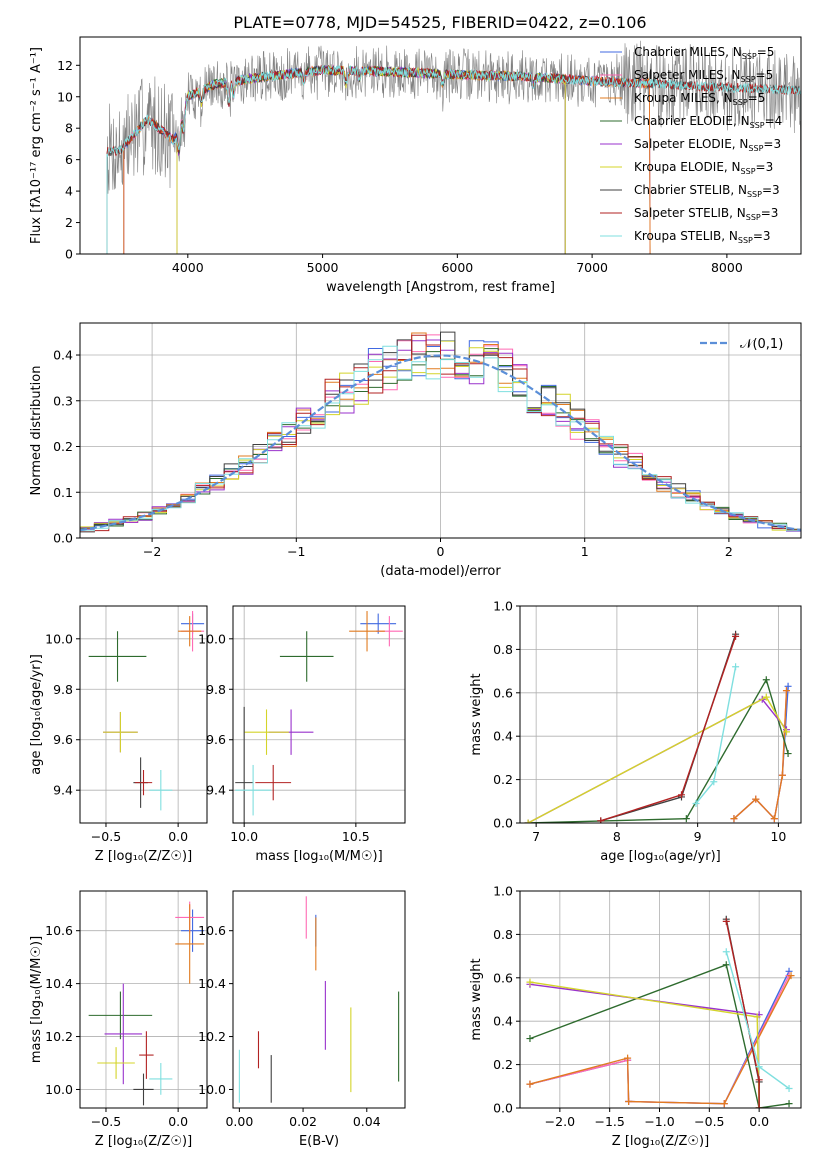 The width and height of the screenshot is (819, 1170). Describe the element at coordinates (687, 167) in the screenshot. I see `legend-text: Kroupa ELODIE, N` at that location.